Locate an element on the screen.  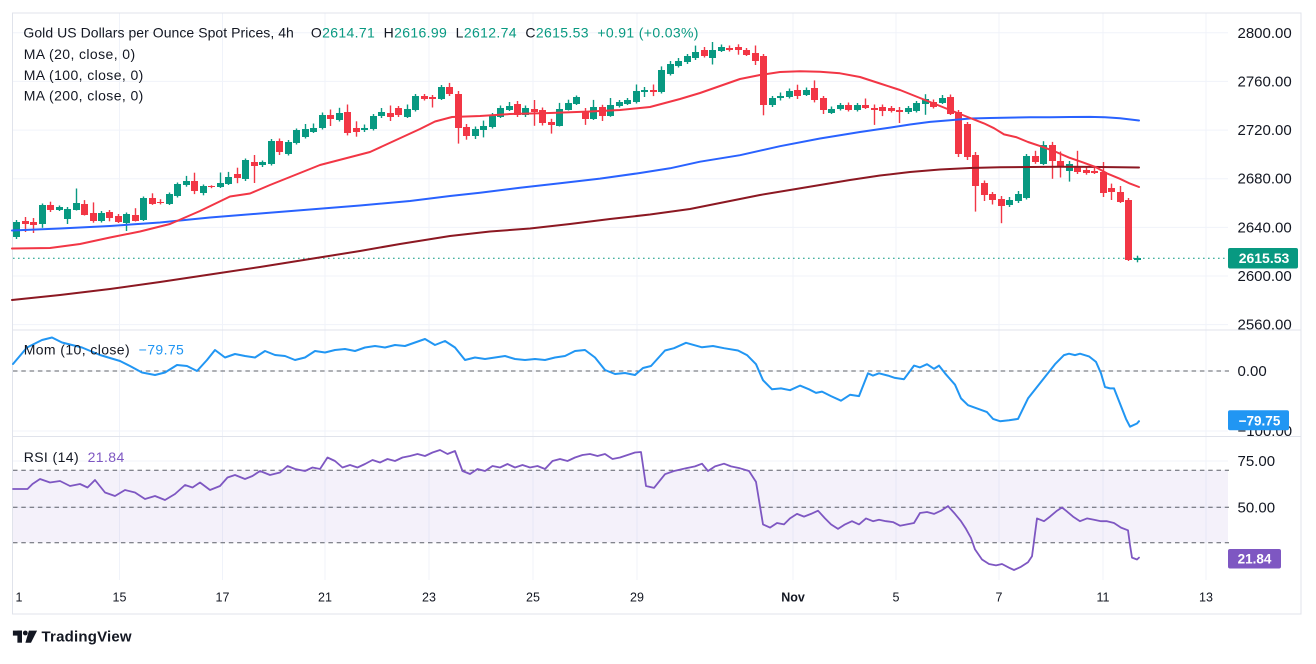
svg-text: 13 is located at coordinates (1206, 598).